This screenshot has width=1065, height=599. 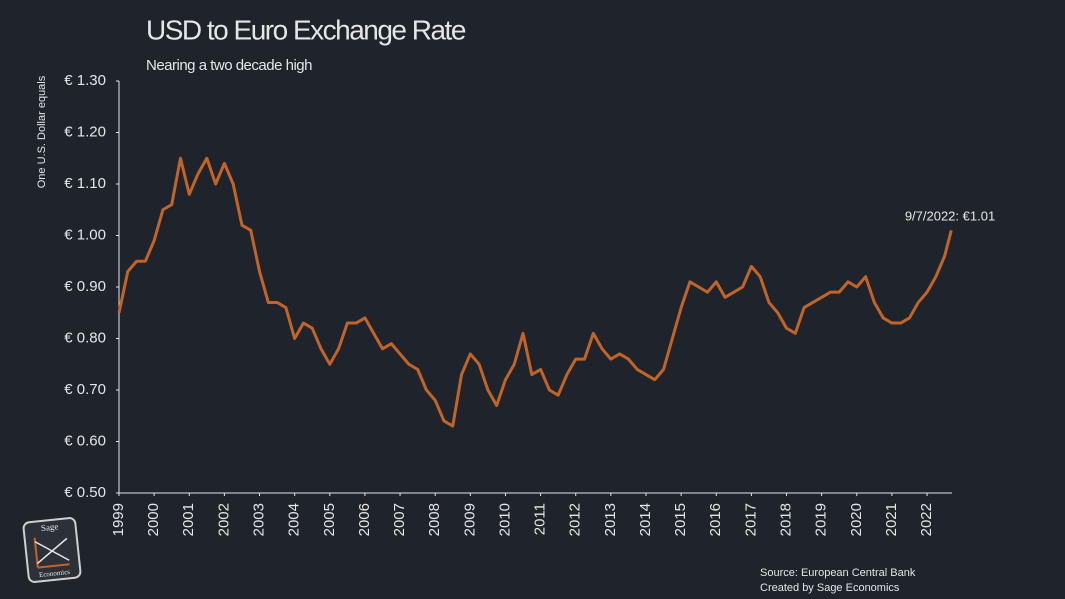 I want to click on chart-subtitle: Nearing a two decade high, so click(x=229, y=65).